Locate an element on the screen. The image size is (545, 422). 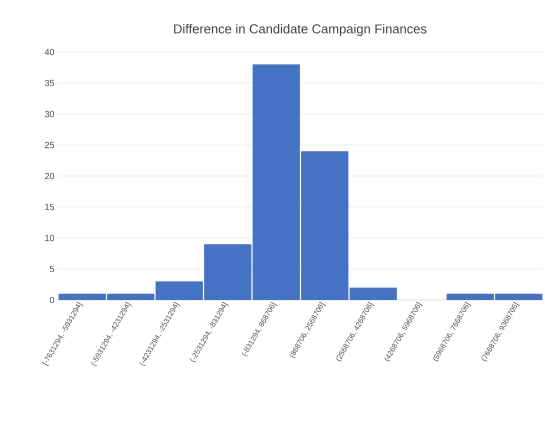
y-tick-label: 30 is located at coordinates (49, 114).